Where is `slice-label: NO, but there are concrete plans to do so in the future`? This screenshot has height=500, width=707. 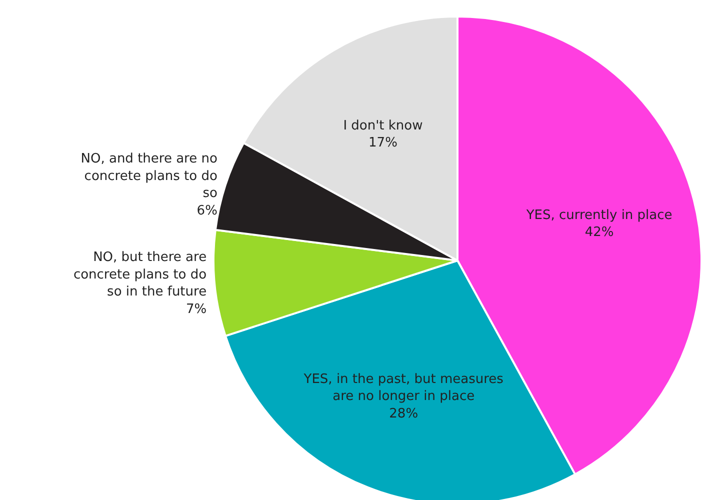
slice-label: NO, but there are concrete plans to do so in the future is located at coordinates (140, 275).